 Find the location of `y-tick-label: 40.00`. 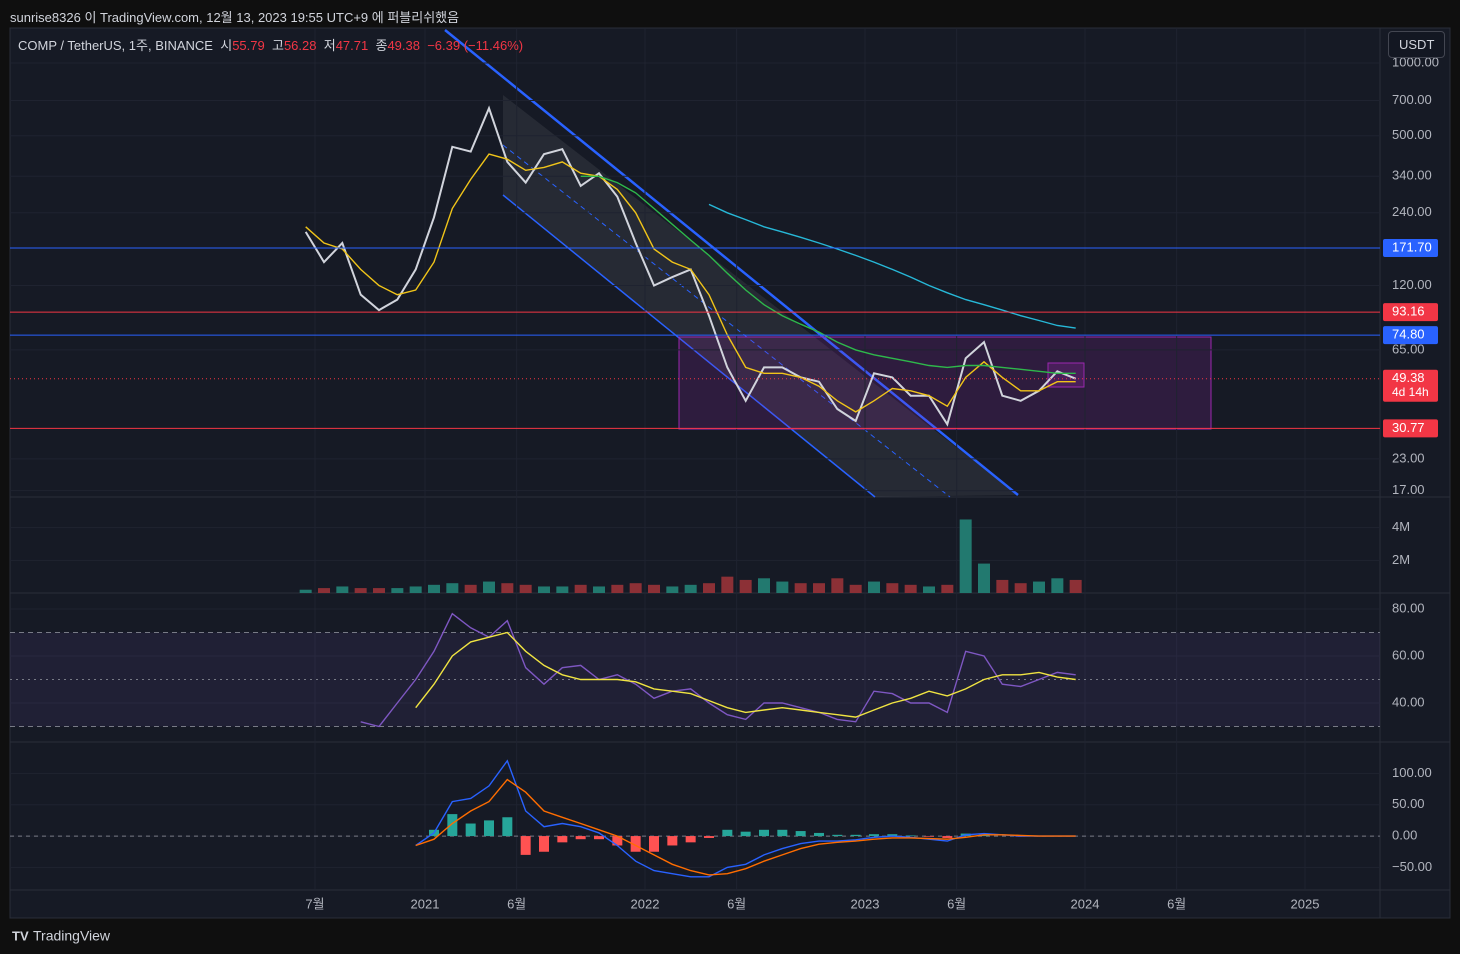

y-tick-label: 40.00 is located at coordinates (1408, 701).